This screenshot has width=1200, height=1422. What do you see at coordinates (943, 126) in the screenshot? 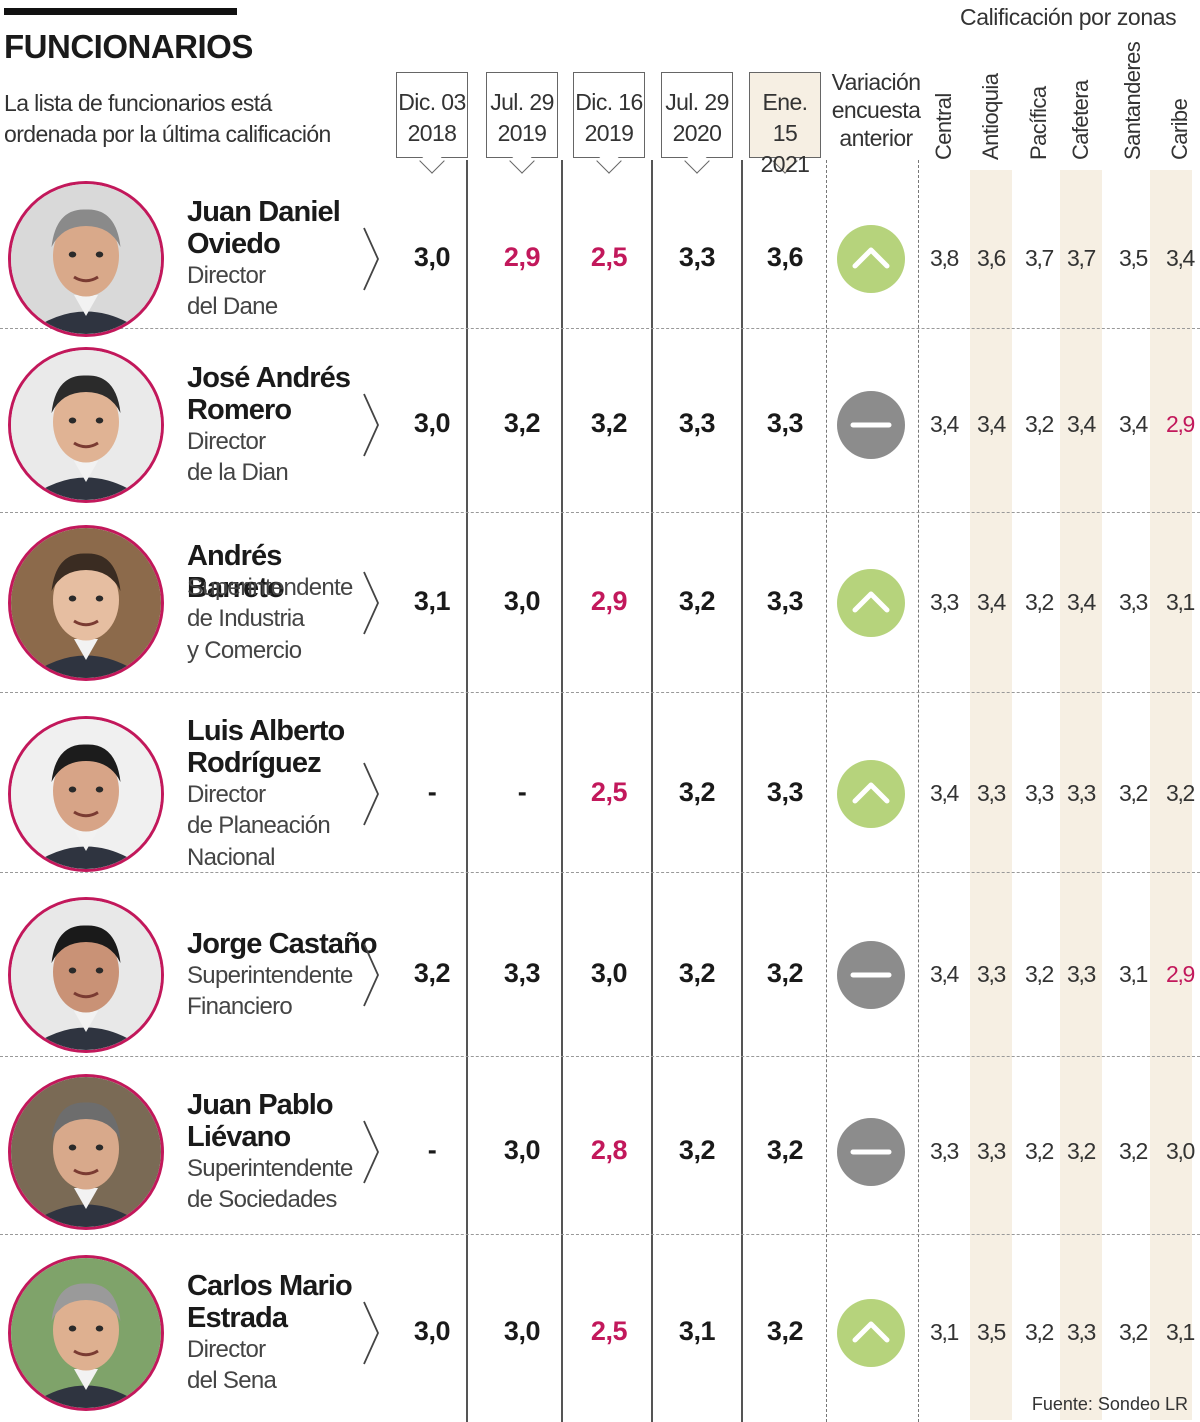
I see `zone-label: Central` at bounding box center [943, 126].